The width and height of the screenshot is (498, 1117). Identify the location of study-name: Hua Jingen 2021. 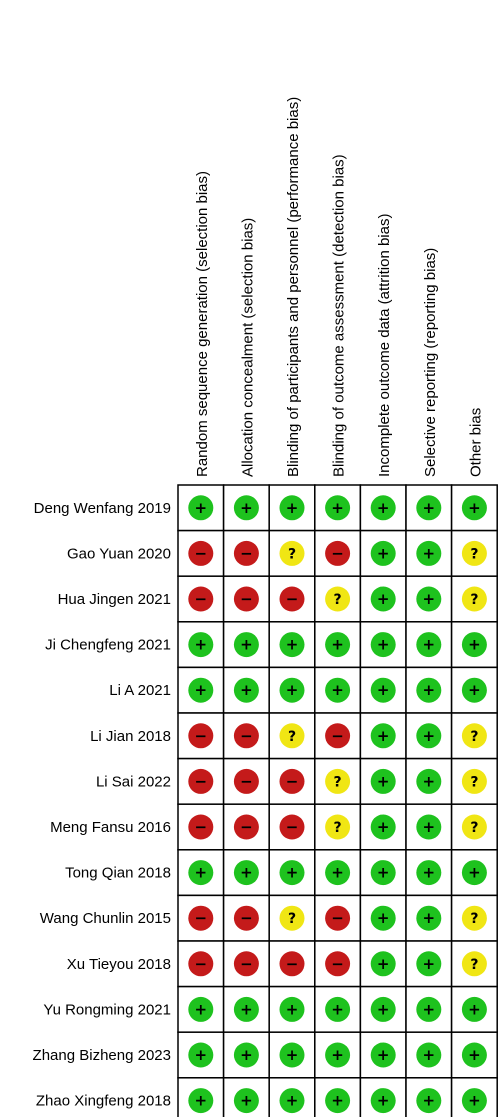
(114, 599).